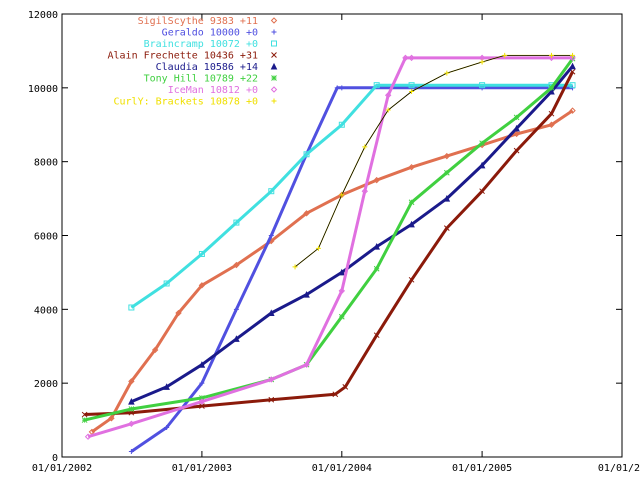  I want to click on legend-label: Tony Hill 10789 +22, so click(201, 79).